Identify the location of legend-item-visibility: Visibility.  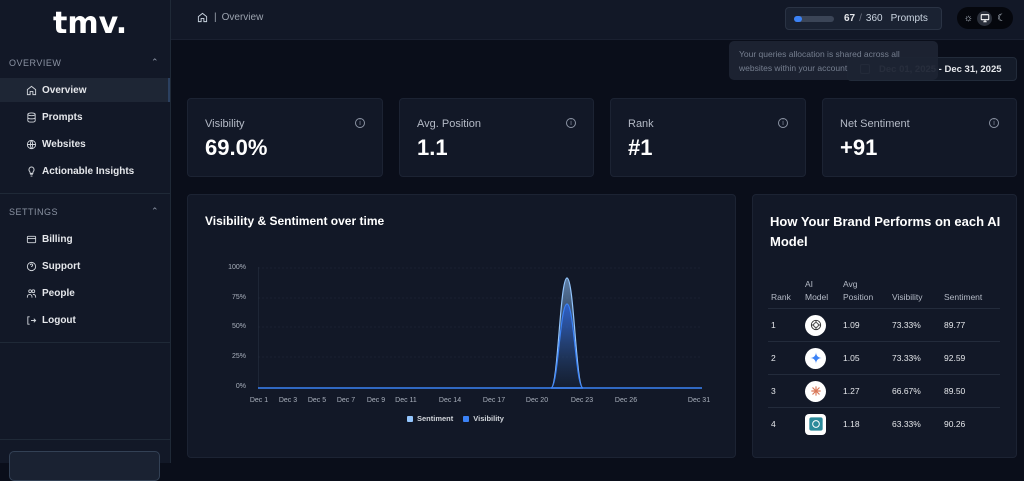
(483, 418).